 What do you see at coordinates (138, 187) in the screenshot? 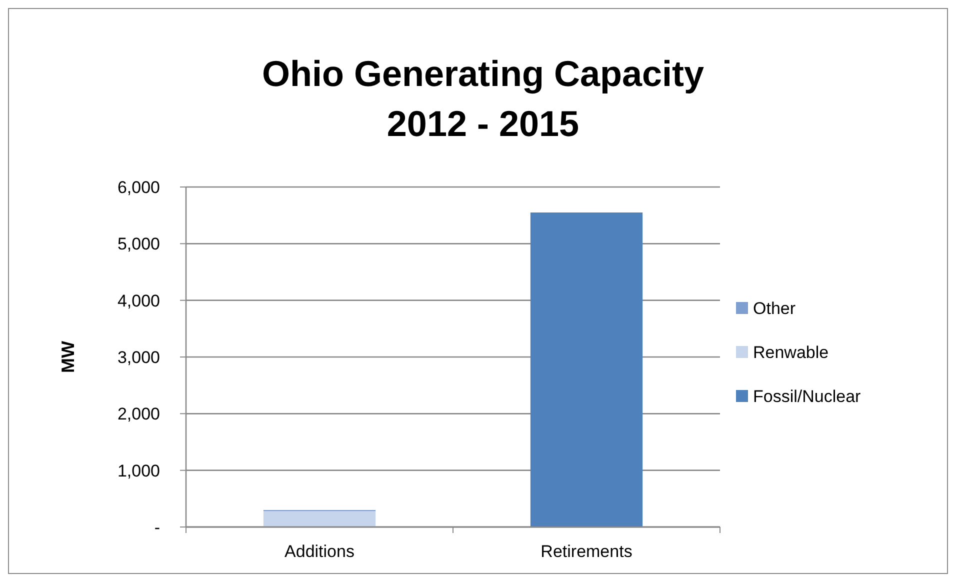
I see `y-tick-label: 6,000` at bounding box center [138, 187].